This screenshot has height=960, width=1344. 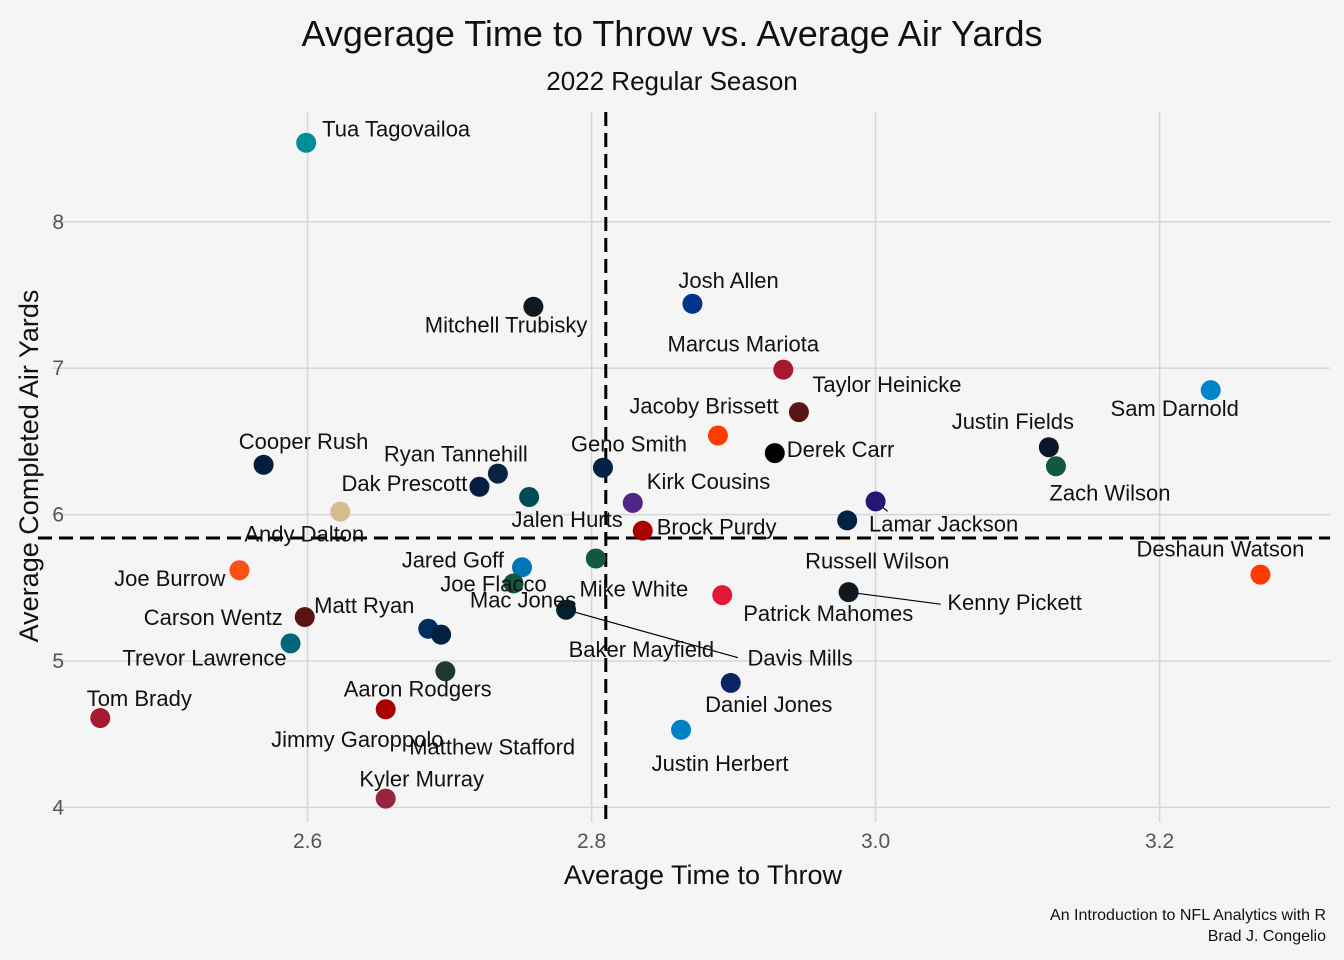 What do you see at coordinates (692, 303) in the screenshot?
I see `point-josh-allen` at bounding box center [692, 303].